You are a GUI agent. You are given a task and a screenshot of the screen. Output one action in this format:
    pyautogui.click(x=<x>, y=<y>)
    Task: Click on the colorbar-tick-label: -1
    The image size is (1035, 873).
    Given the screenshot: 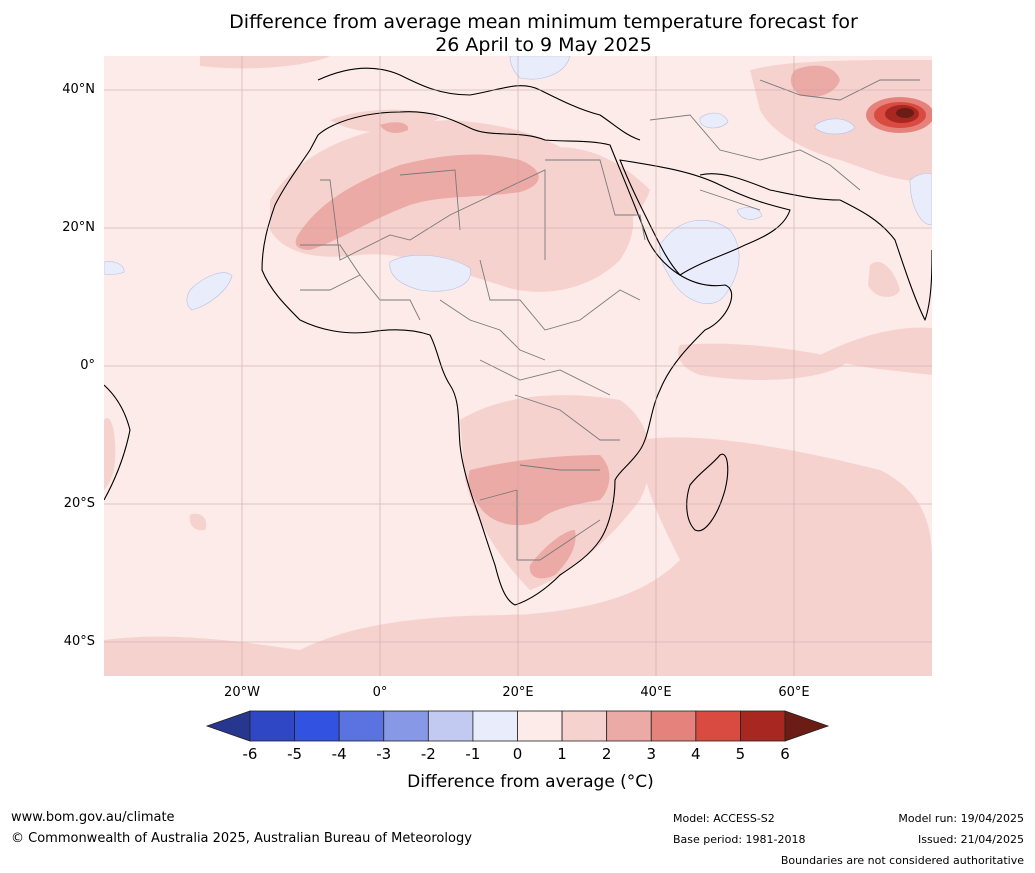 What is the action you would take?
    pyautogui.click(x=473, y=754)
    